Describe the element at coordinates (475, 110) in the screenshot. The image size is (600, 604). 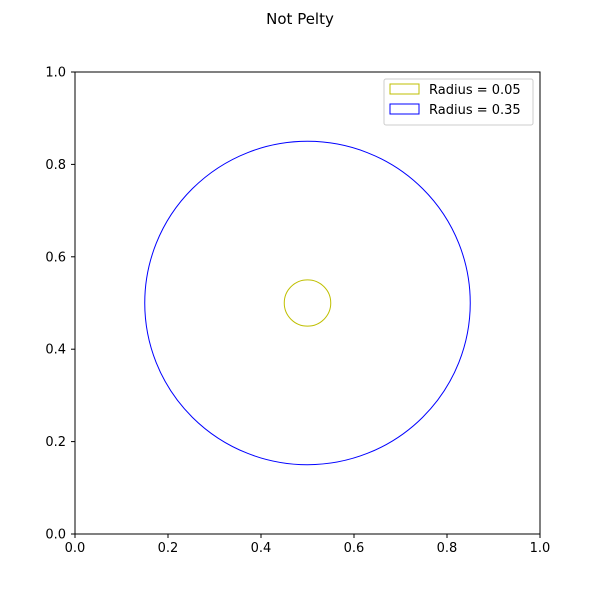
I see `legend-label: Radius = 0.35` at that location.